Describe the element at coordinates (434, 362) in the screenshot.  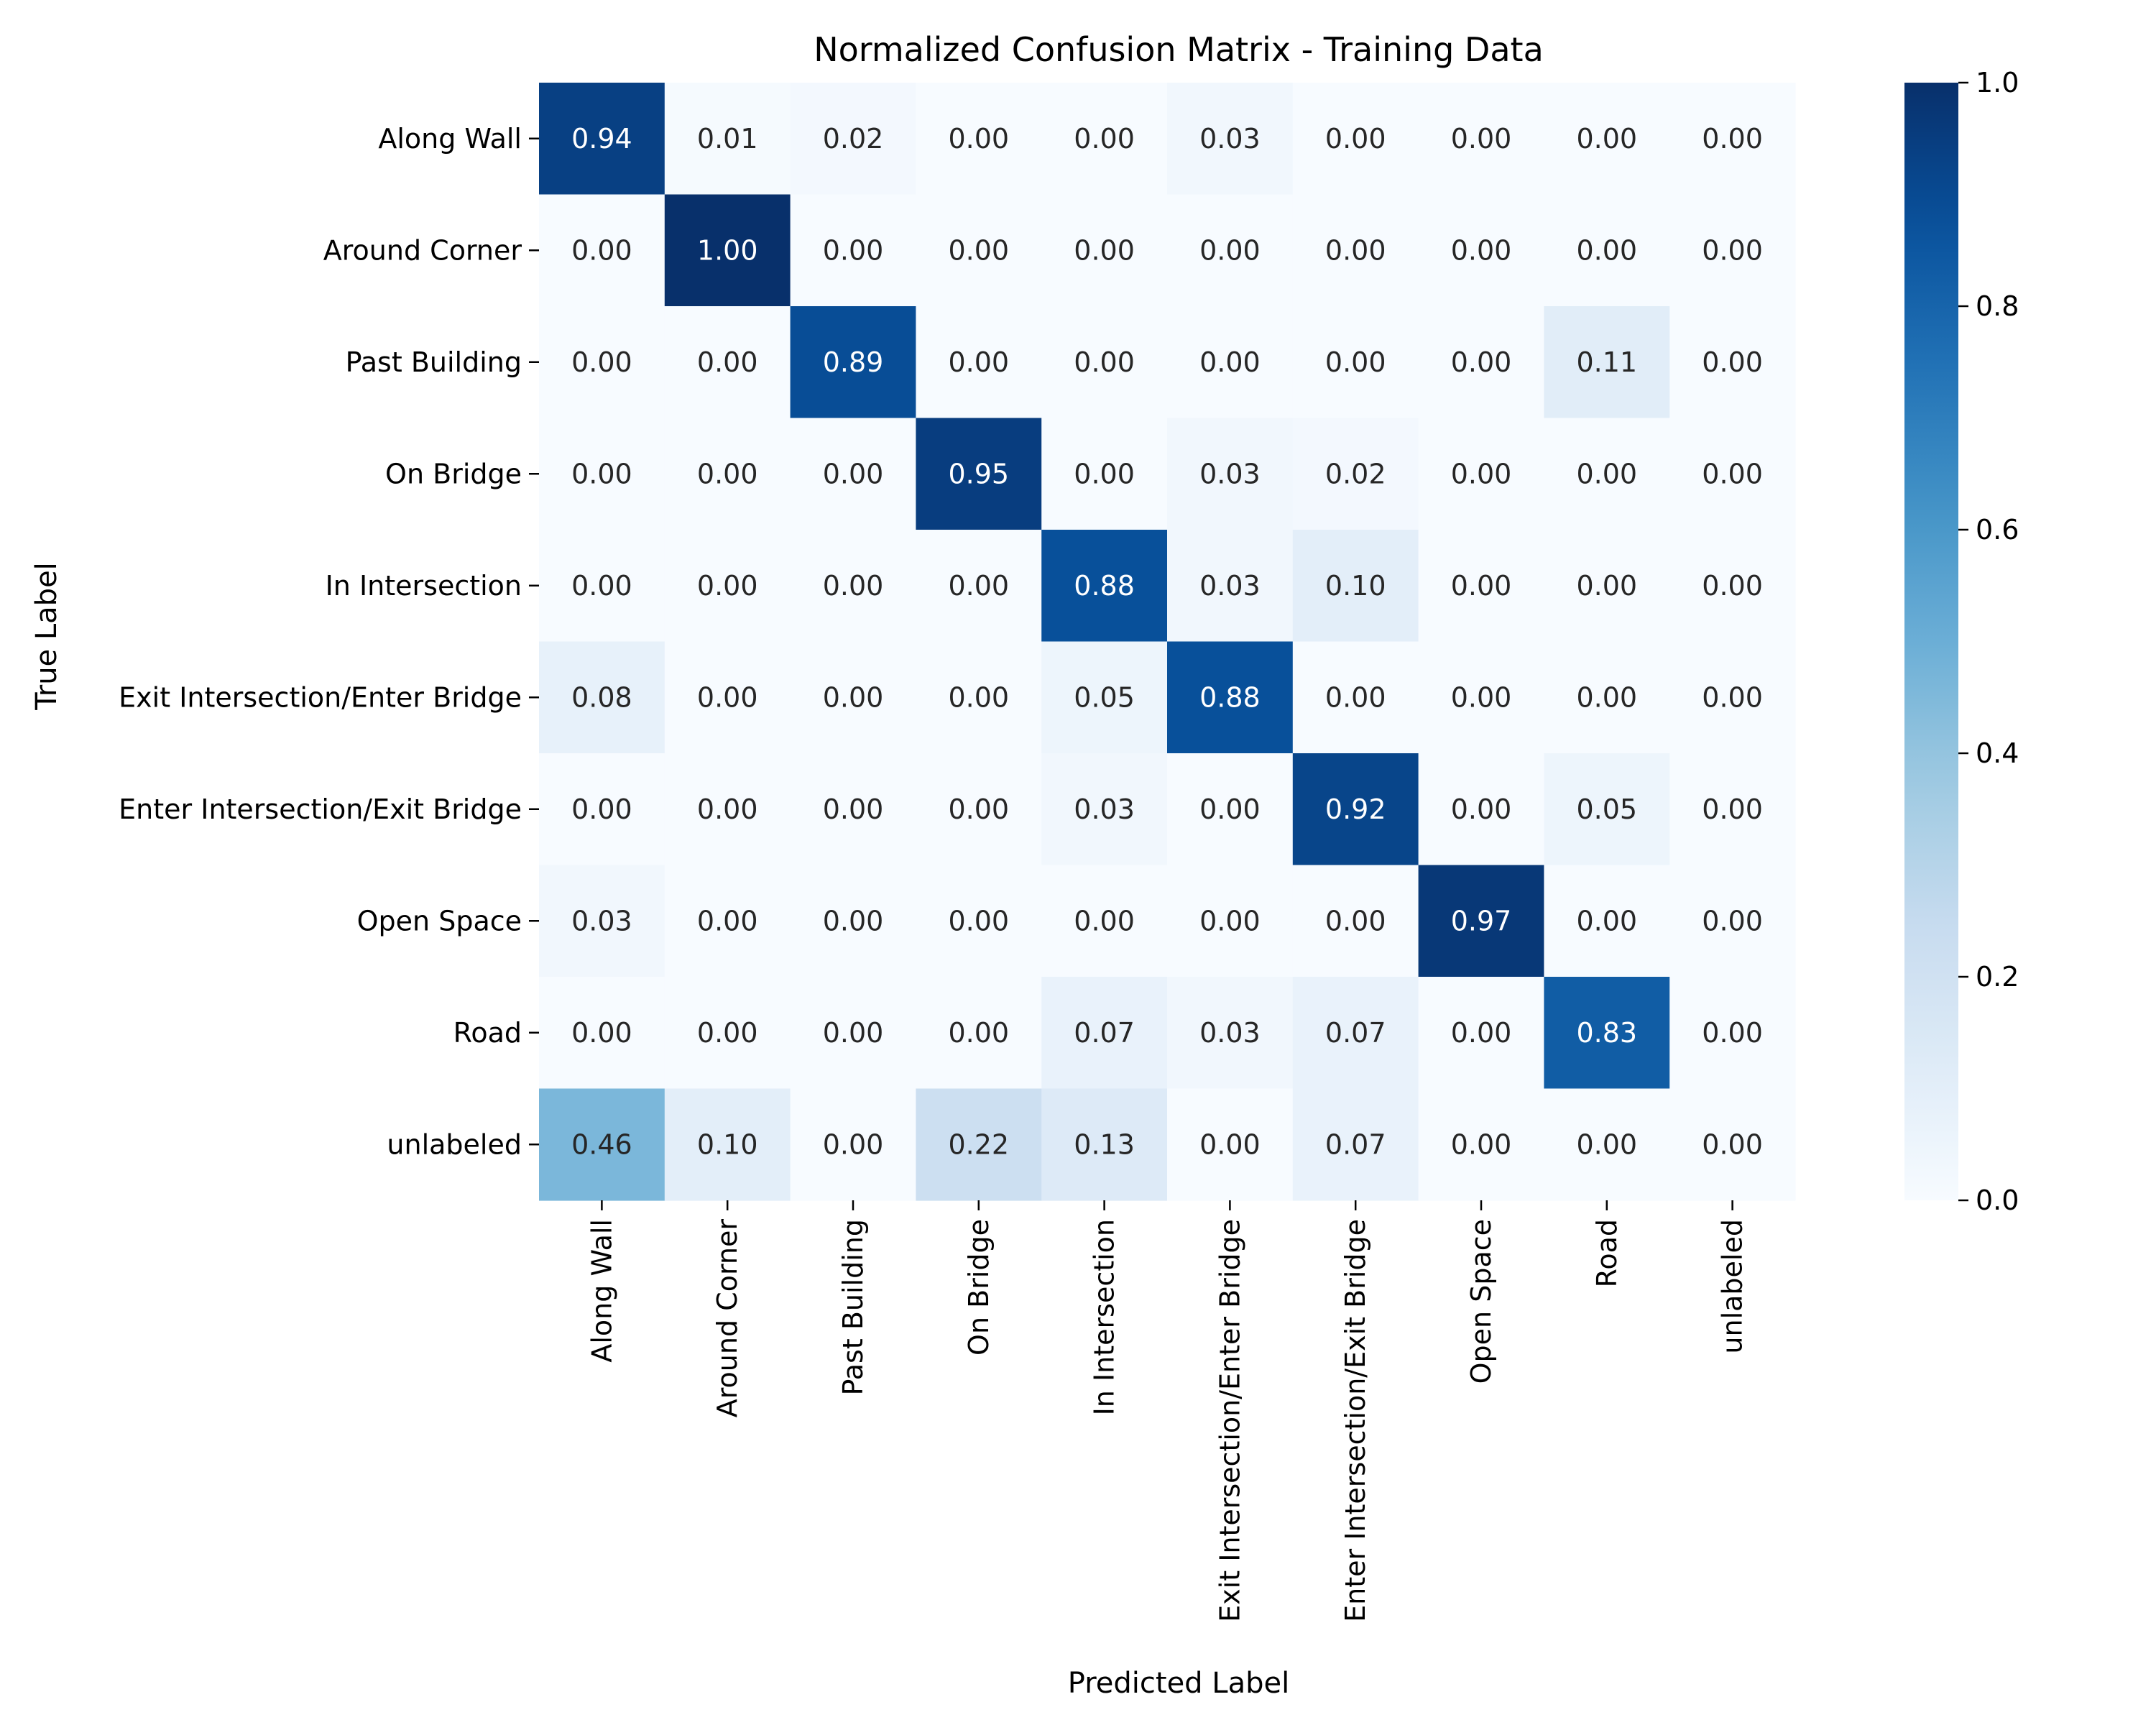
I see `y-tick-label: Past Building` at that location.